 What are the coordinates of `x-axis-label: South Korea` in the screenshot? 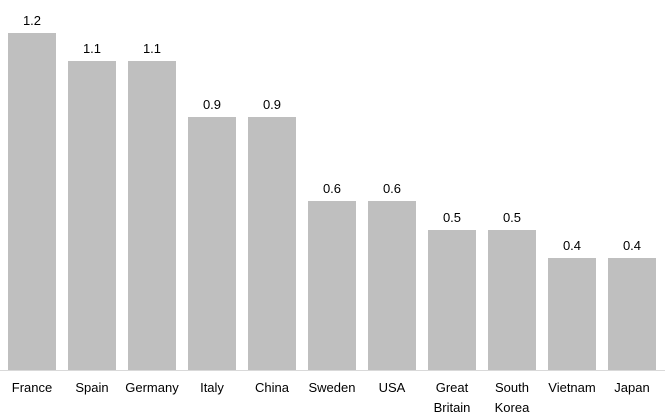 It's located at (512, 397).